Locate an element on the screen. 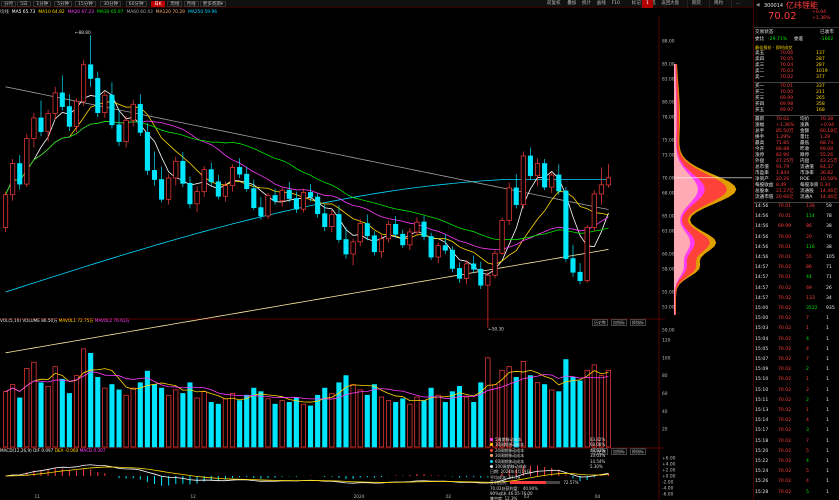 The height and width of the screenshot is (500, 839). macd-axis-label-2: +2.00 is located at coordinates (669, 471).